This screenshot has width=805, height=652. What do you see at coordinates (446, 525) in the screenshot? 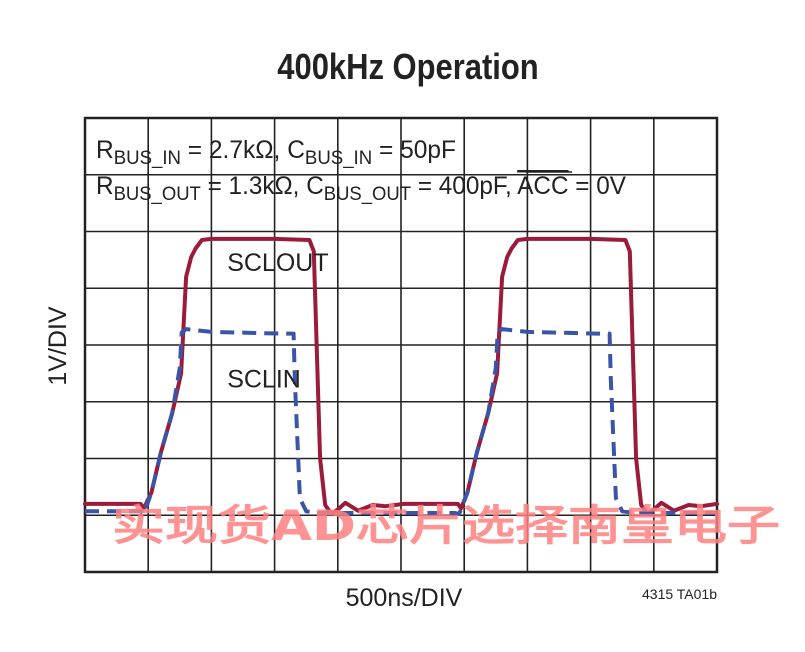
I see `watermark: 实现货AD芯片选择南皇电子` at bounding box center [446, 525].